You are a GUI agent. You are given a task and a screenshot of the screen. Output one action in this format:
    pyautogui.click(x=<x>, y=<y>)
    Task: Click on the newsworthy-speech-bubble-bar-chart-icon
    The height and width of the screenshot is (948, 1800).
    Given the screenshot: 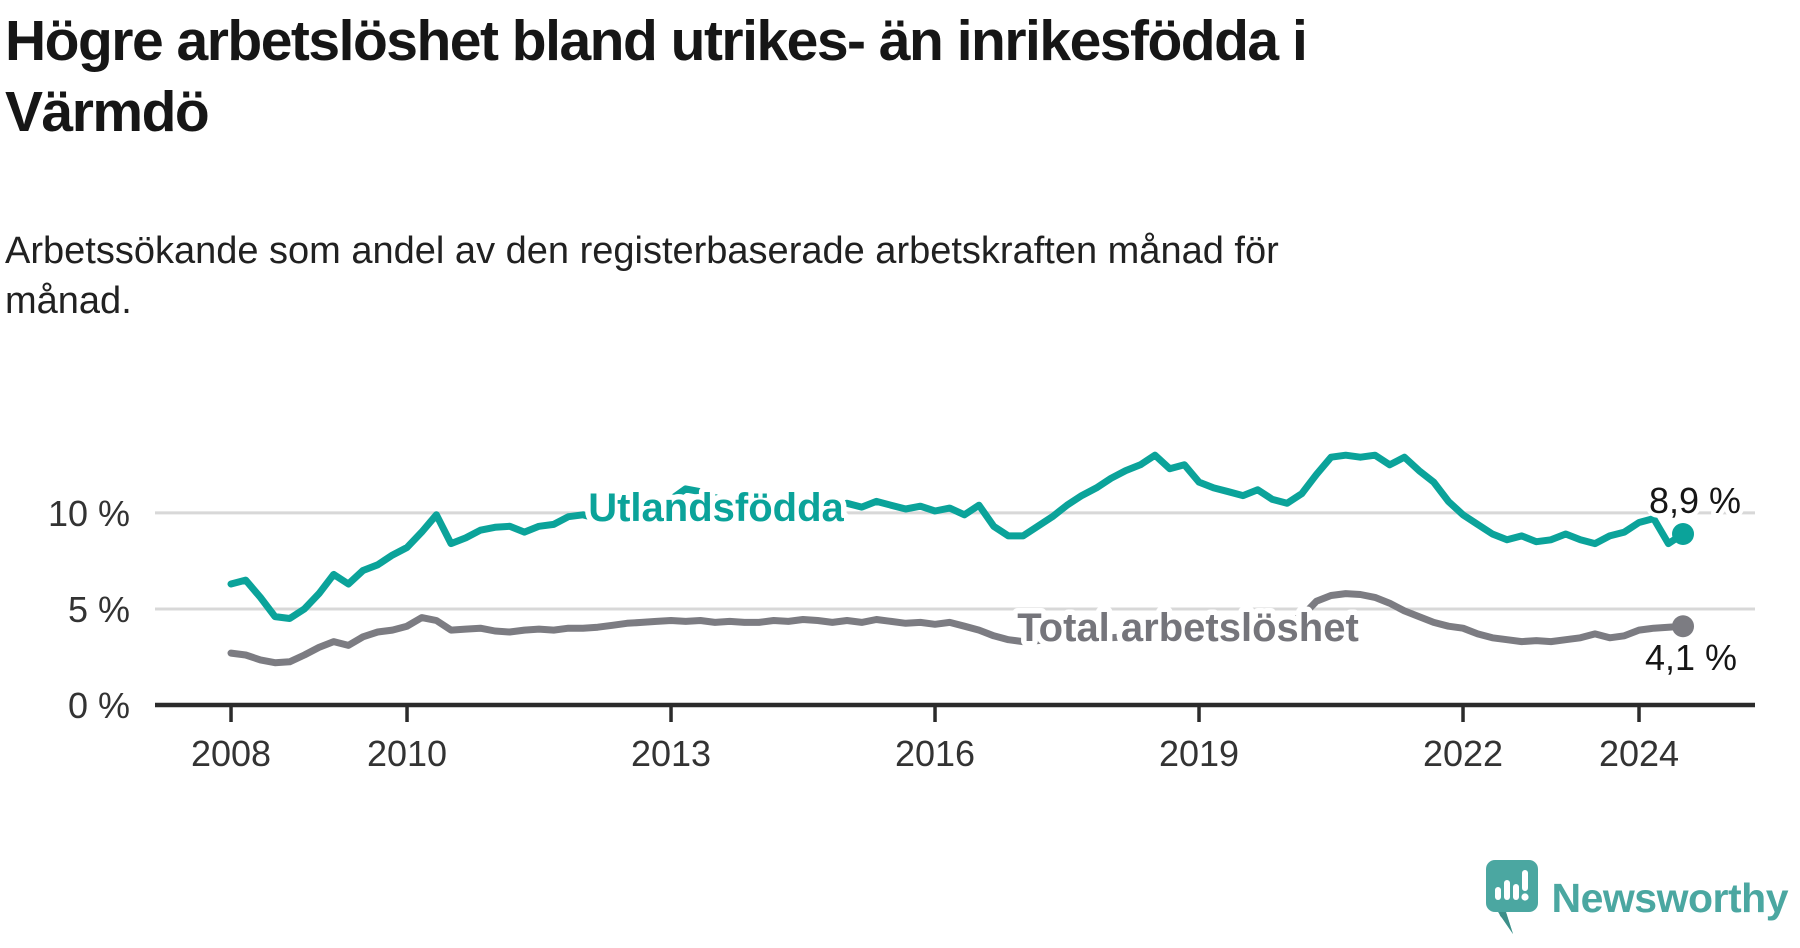 What is the action you would take?
    pyautogui.click(x=1511, y=897)
    